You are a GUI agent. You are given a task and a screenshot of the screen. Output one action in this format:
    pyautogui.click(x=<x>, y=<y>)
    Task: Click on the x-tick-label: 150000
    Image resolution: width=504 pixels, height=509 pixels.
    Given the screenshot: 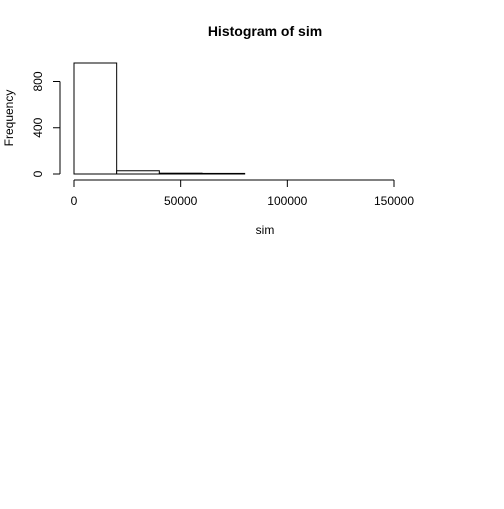 What is the action you would take?
    pyautogui.click(x=394, y=201)
    